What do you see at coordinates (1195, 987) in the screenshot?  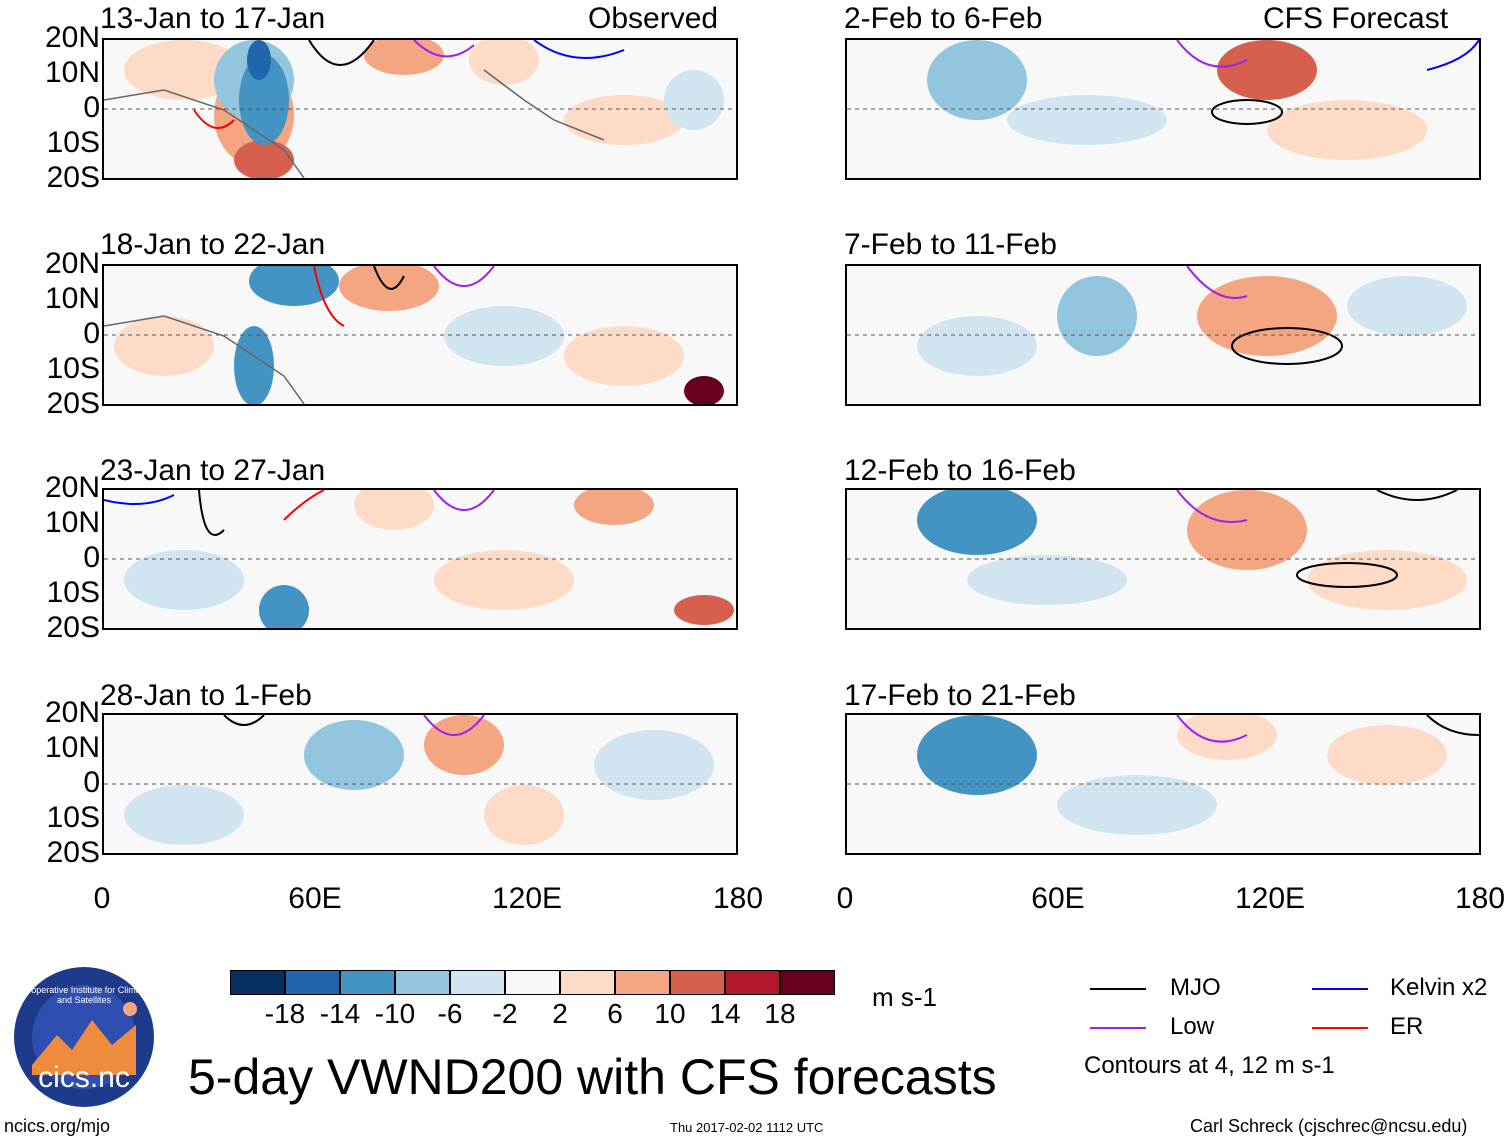 I see `legend-label-mjo: MJO` at bounding box center [1195, 987].